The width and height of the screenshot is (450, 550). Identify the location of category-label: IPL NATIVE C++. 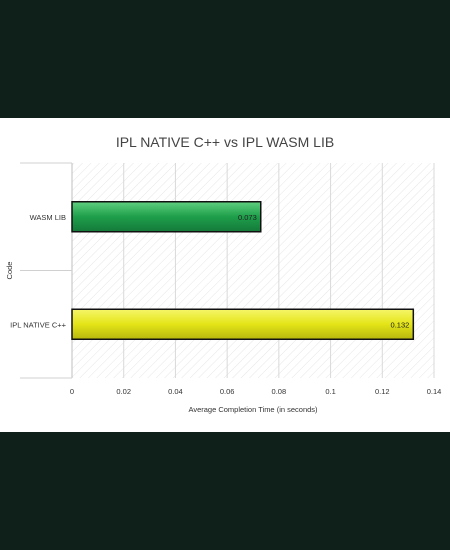
(38, 324).